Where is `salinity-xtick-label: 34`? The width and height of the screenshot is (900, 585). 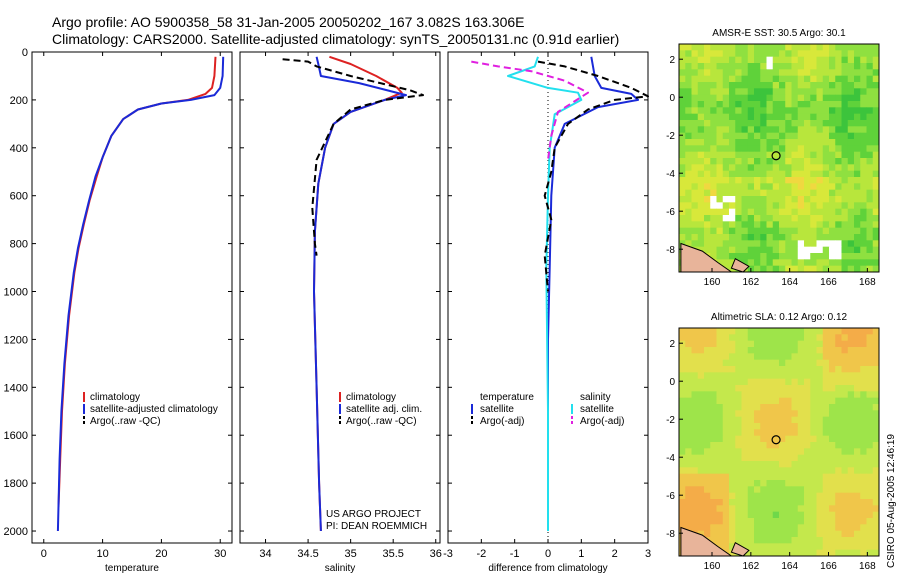
salinity-xtick-label: 34 is located at coordinates (265, 554).